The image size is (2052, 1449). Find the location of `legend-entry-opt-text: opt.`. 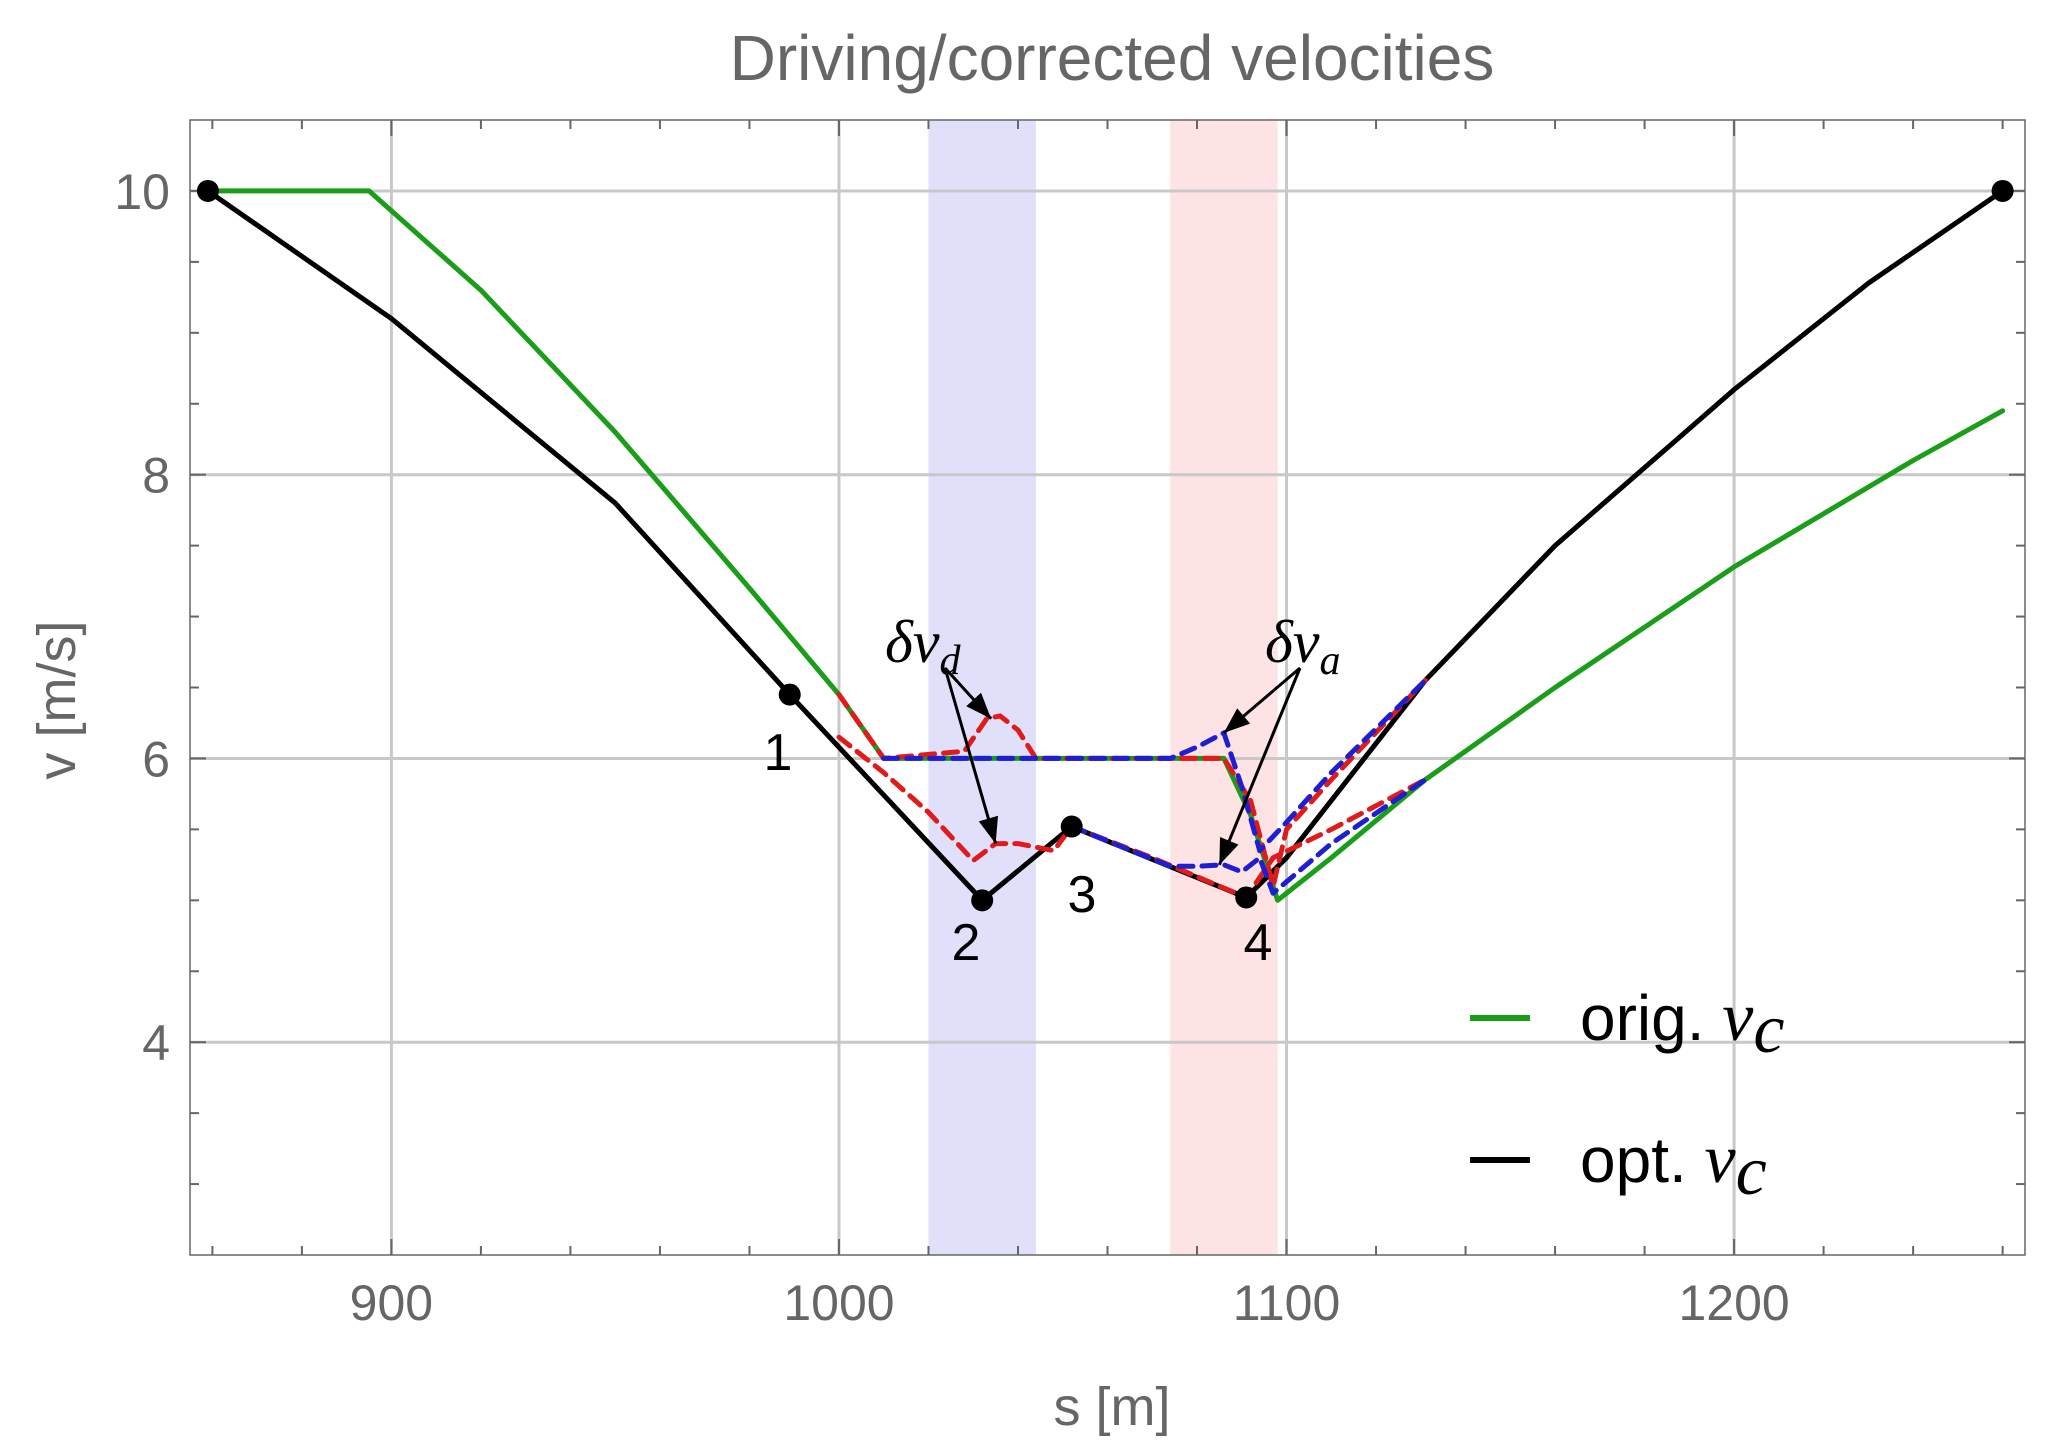

legend-entry-opt-text: opt. is located at coordinates (1642, 1160).